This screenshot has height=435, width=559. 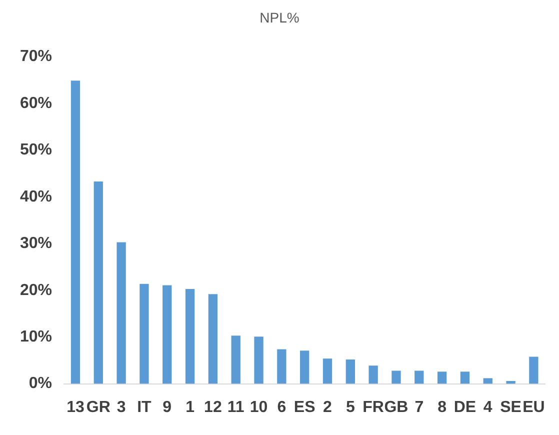 What do you see at coordinates (40, 383) in the screenshot?
I see `y-tick-label: 0%` at bounding box center [40, 383].